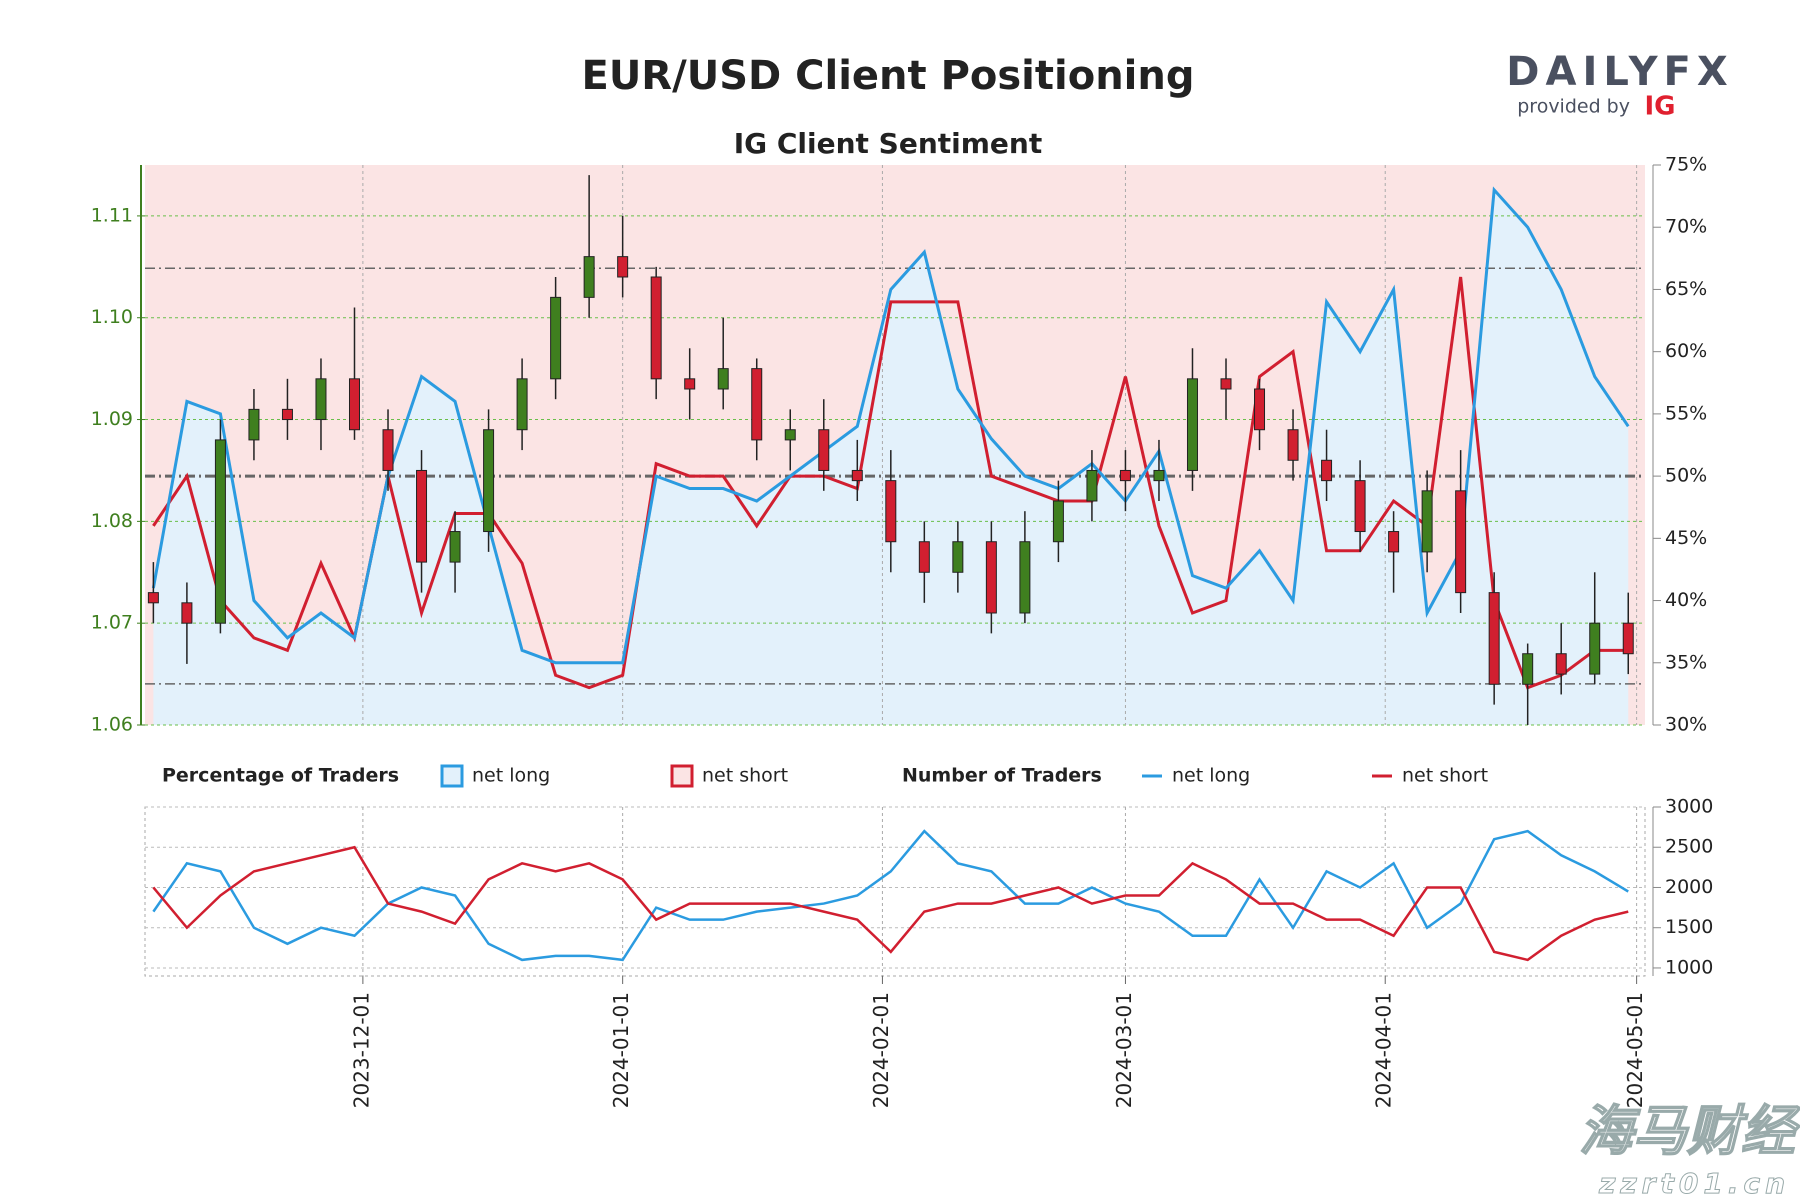  Describe the element at coordinates (112, 623) in the screenshot. I see `y-tick-label: 1.07` at that location.